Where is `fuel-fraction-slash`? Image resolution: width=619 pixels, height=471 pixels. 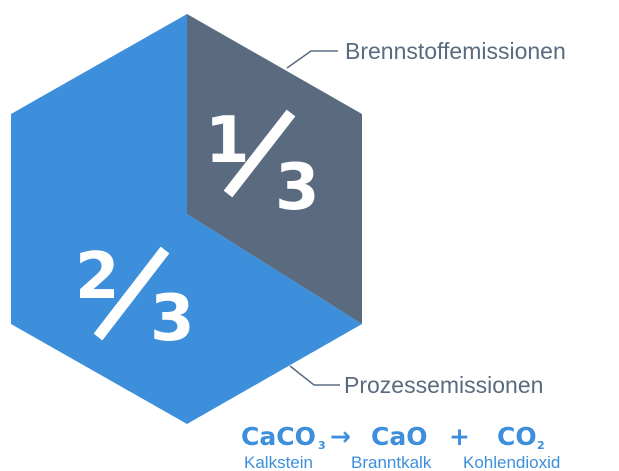 fuel-fraction-slash is located at coordinates (259, 153).